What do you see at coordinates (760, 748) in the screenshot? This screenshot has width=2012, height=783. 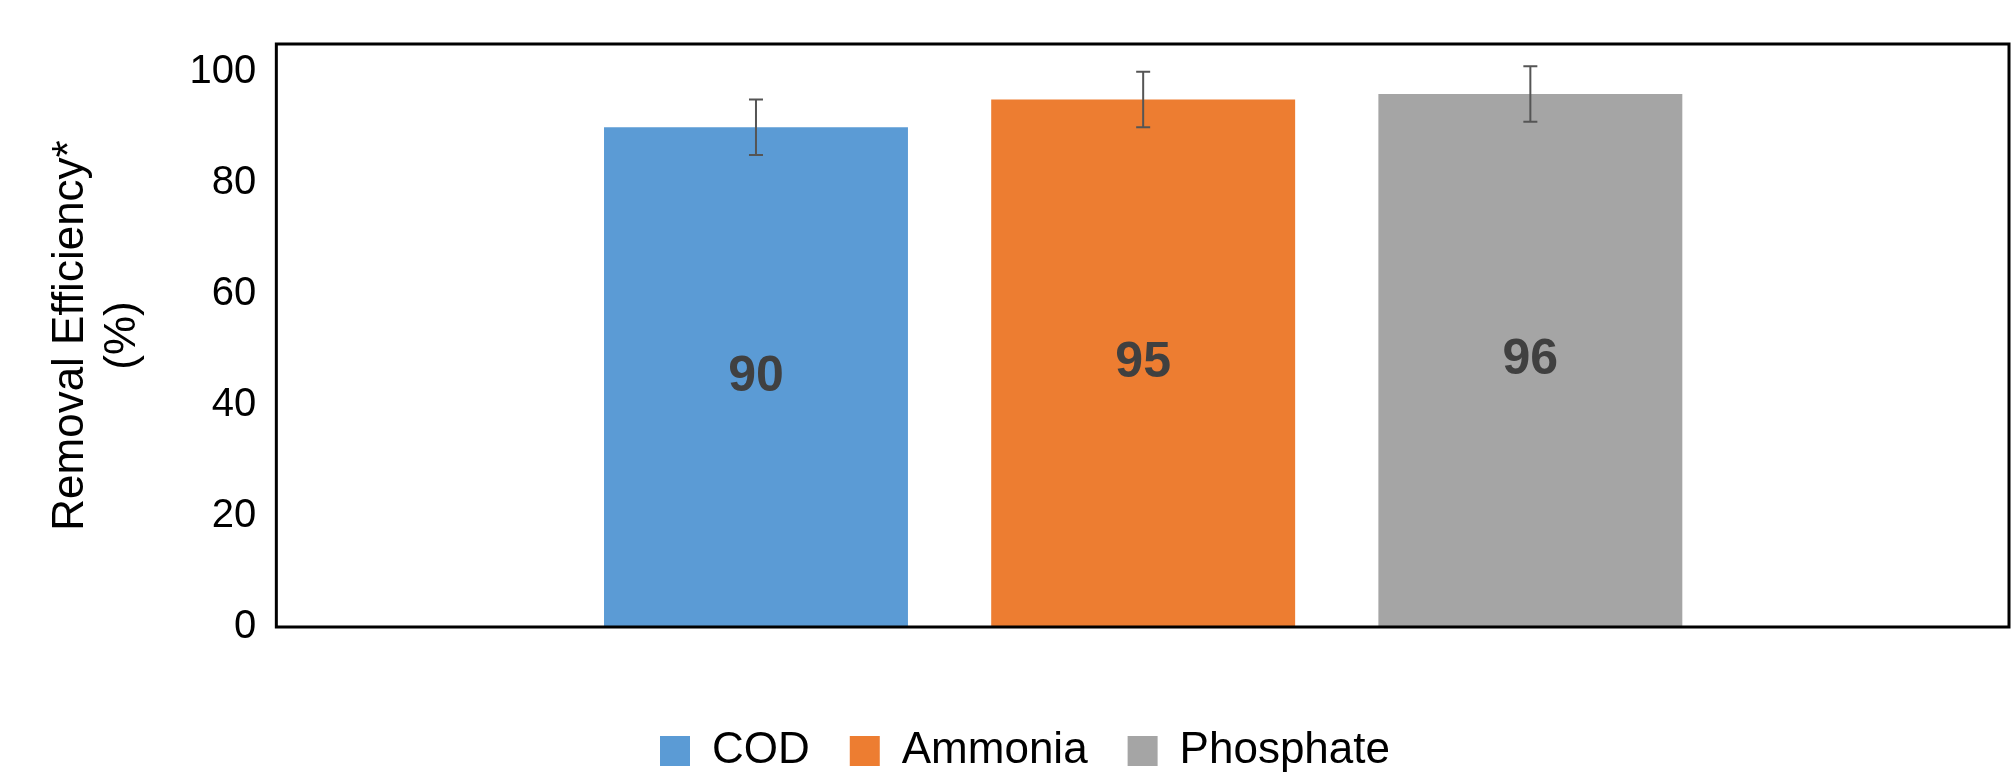 I see `legend-label: COD` at bounding box center [760, 748].